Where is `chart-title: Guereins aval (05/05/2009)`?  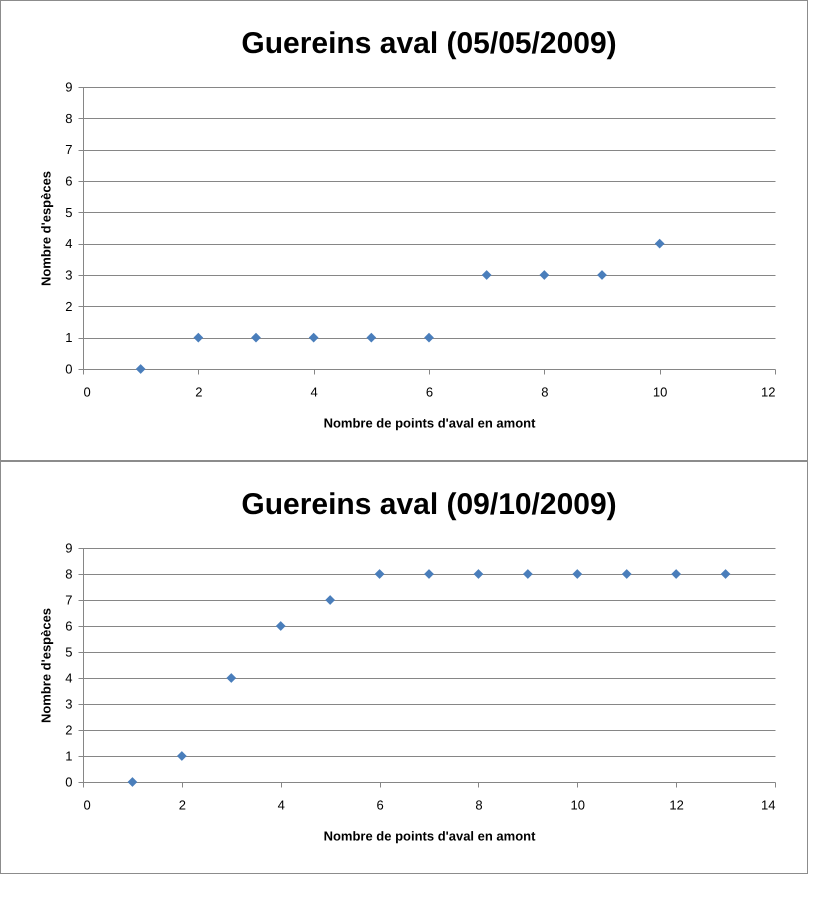
chart-title: Guereins aval (05/05/2009) is located at coordinates (429, 43).